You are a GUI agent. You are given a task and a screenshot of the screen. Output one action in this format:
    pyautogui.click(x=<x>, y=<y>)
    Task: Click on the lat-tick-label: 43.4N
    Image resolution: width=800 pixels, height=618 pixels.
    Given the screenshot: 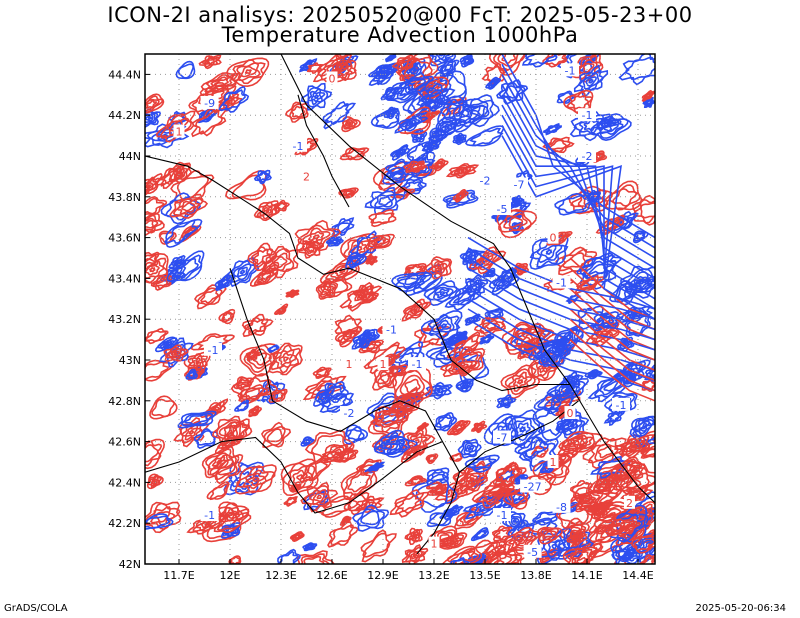 What is the action you would take?
    pyautogui.click(x=124, y=278)
    